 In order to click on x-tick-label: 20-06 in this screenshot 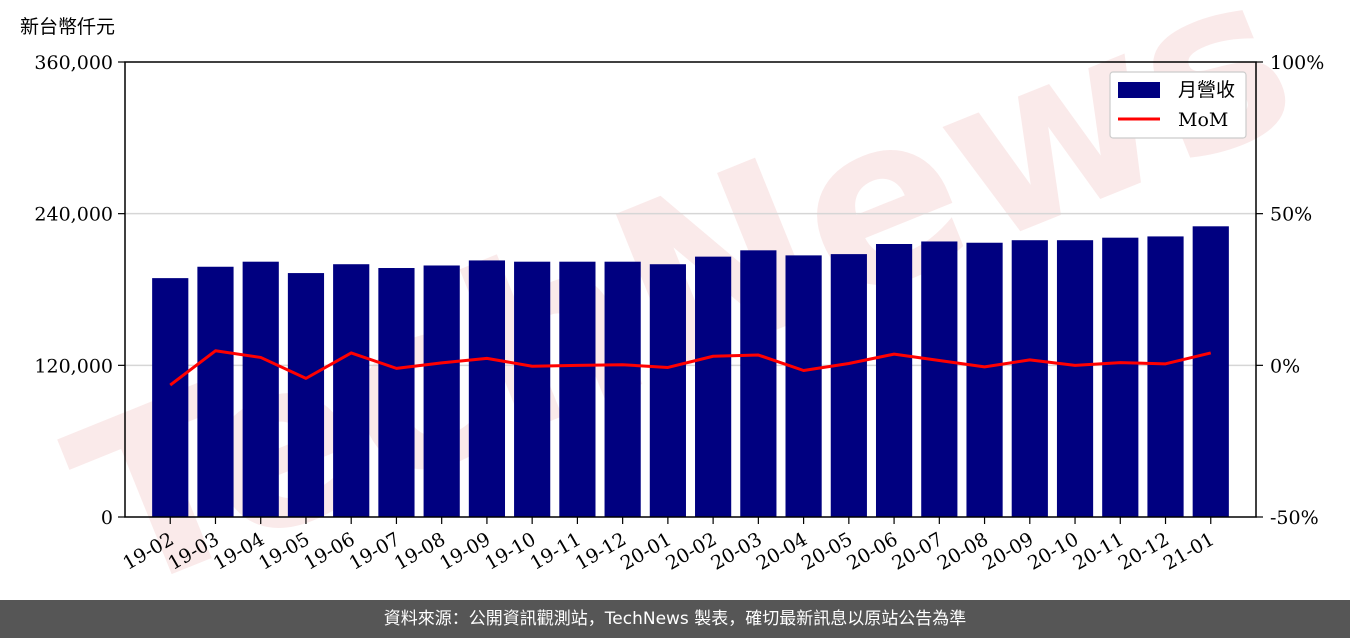, I will do `click(872, 551)`.